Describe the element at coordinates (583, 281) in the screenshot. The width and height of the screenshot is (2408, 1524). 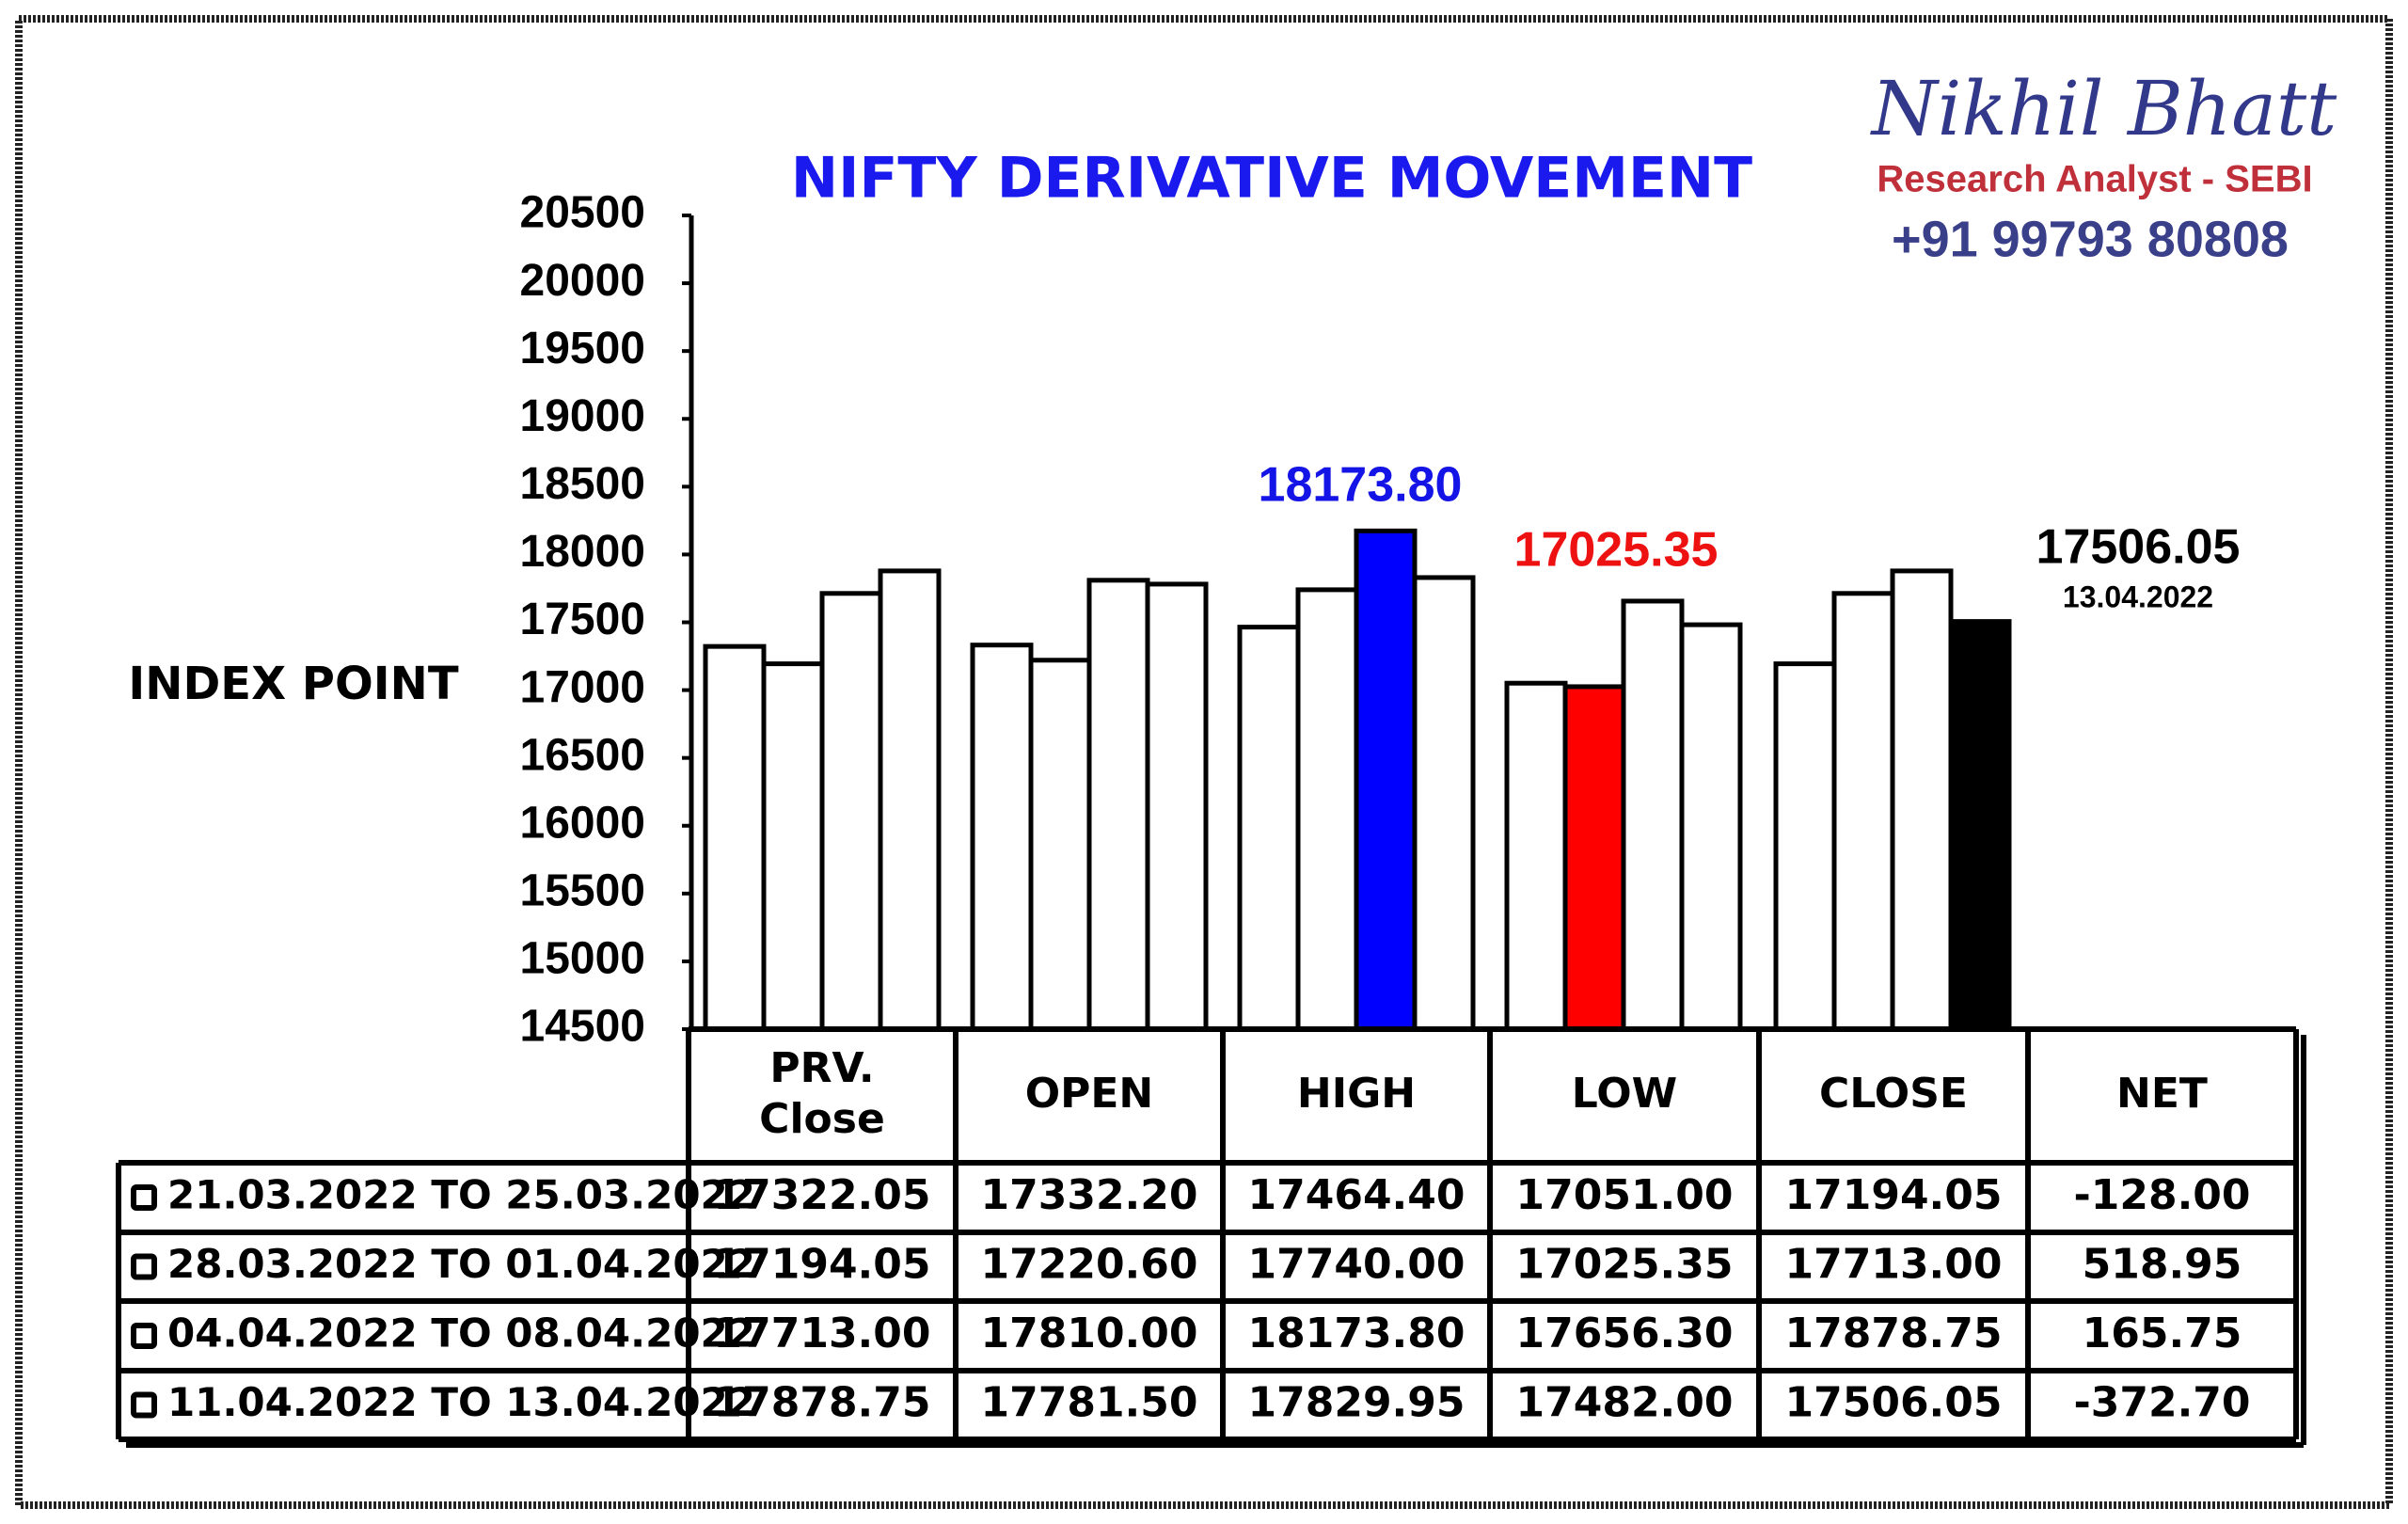
I see `y-tick-label: 20000` at that location.